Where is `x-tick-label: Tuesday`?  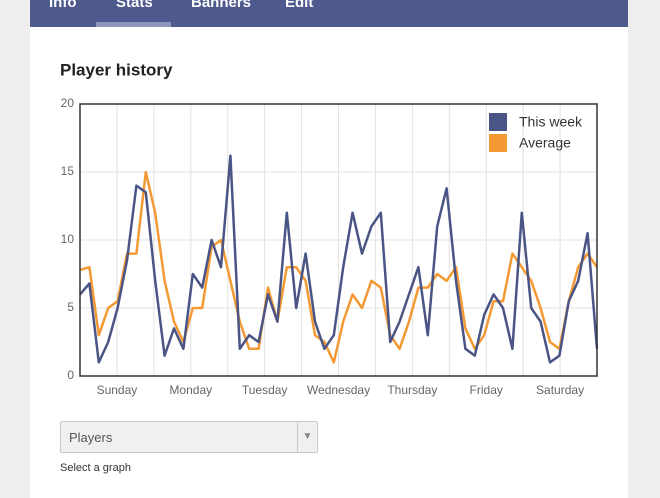 x-tick-label: Tuesday is located at coordinates (265, 390).